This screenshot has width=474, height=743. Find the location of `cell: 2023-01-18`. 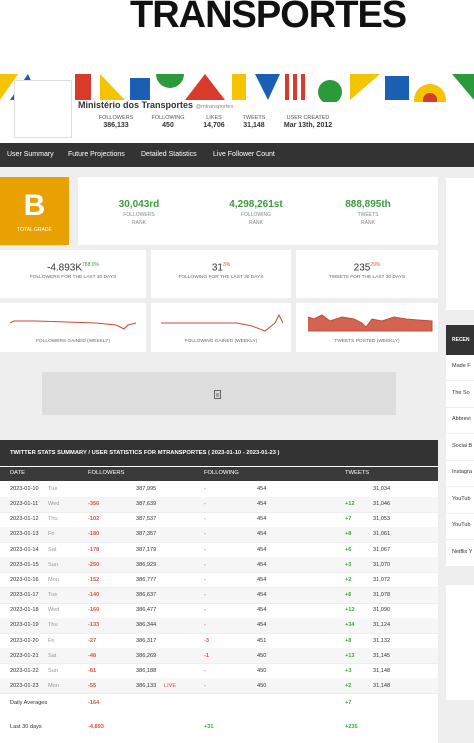

cell: 2023-01-18 is located at coordinates (24, 610).